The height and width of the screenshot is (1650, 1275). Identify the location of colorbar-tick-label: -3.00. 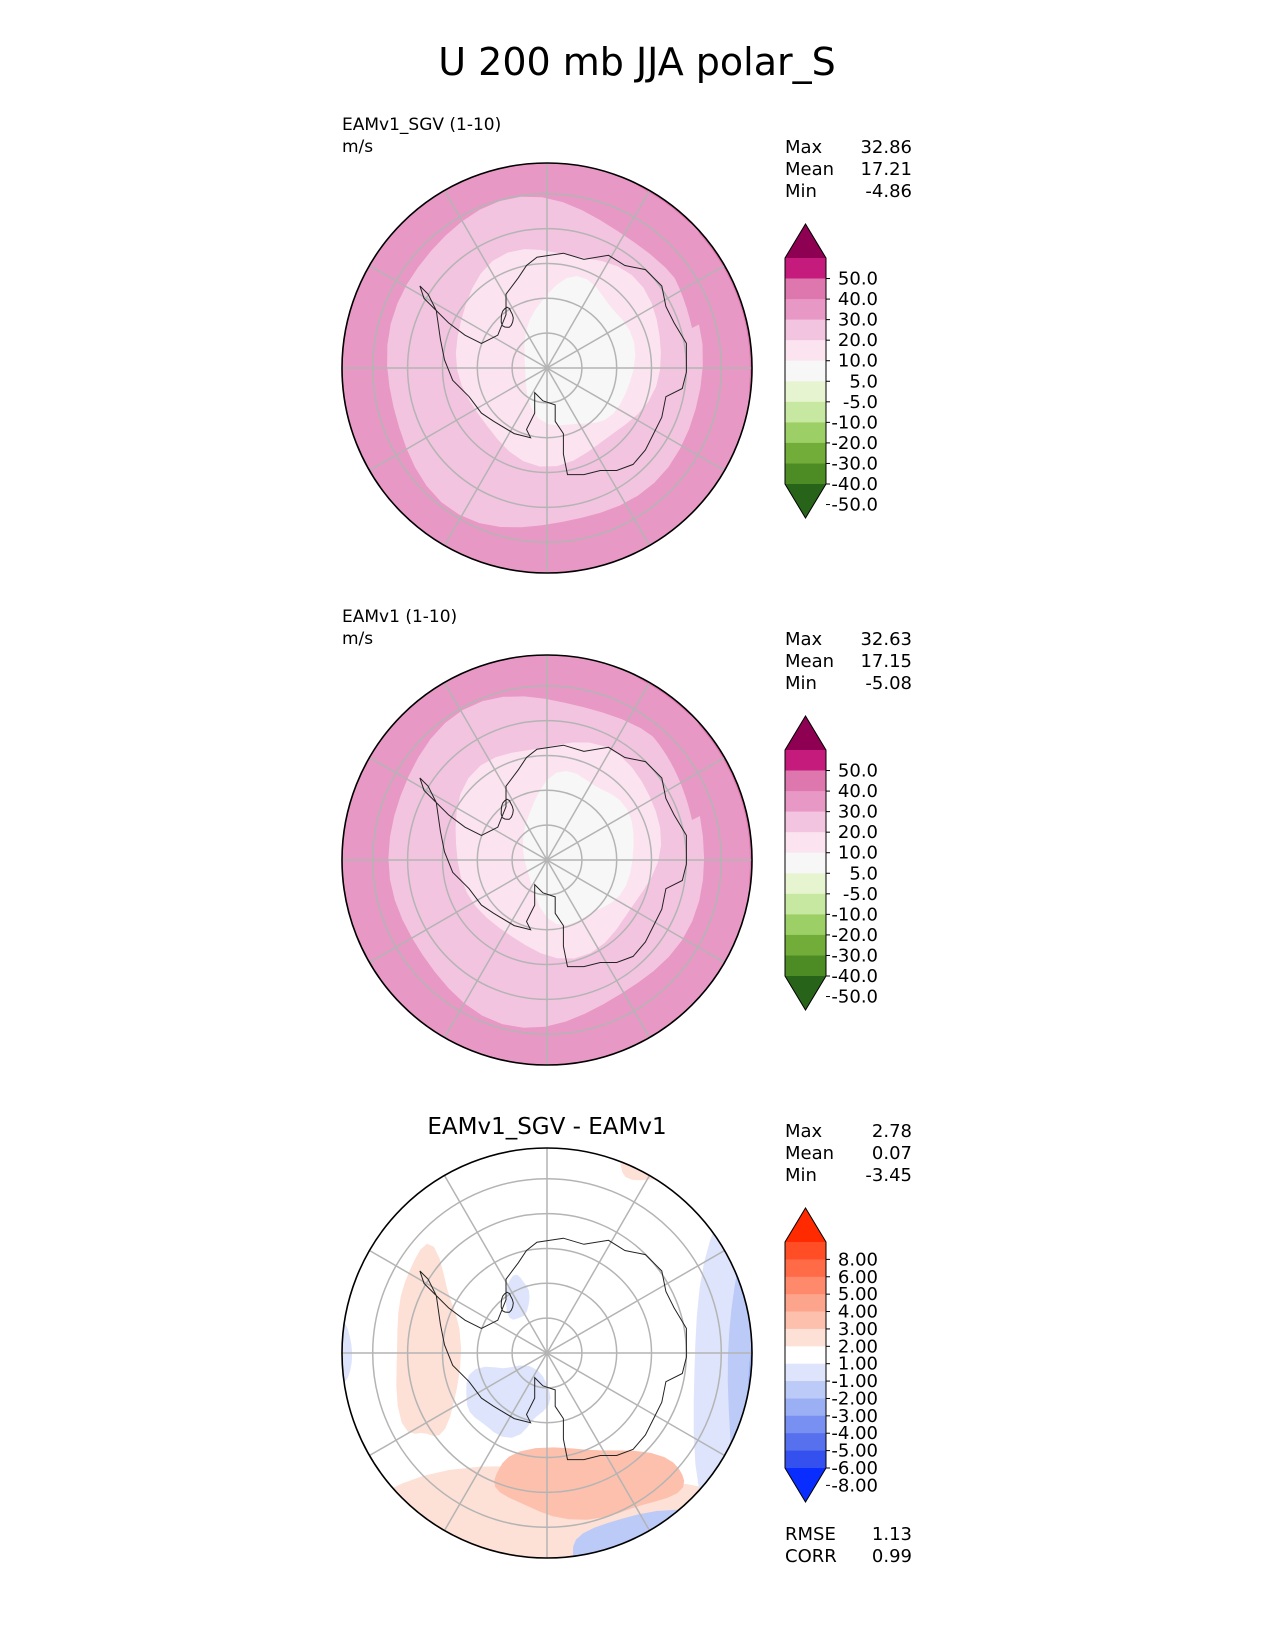
(854, 1416).